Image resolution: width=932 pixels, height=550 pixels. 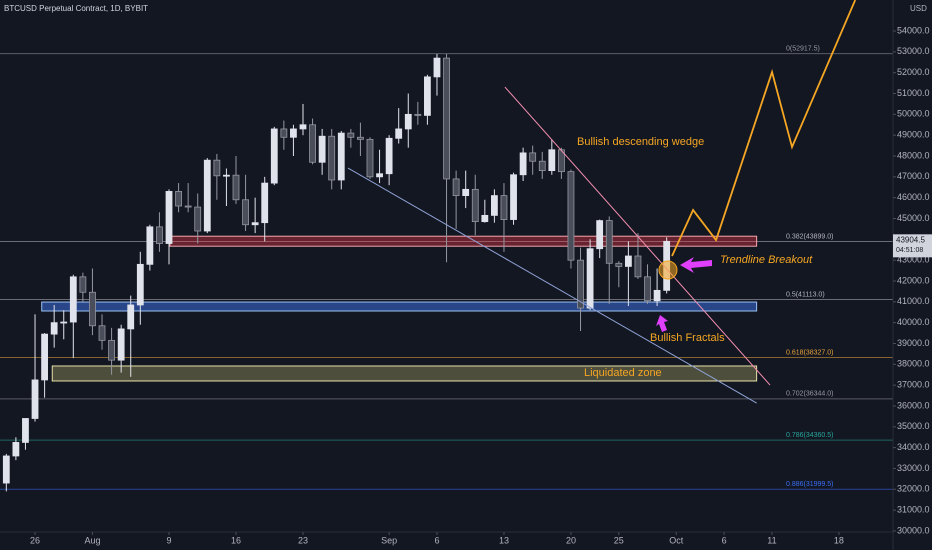 I want to click on y-tick-label: 41000.0, so click(x=913, y=301).